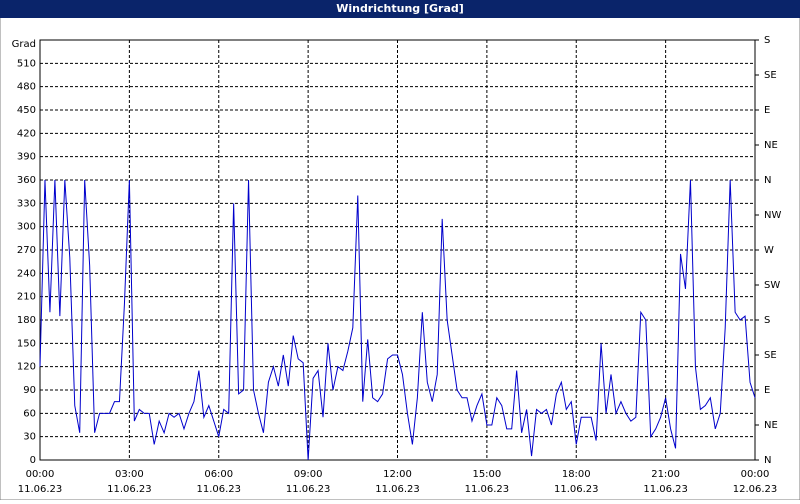  Describe the element at coordinates (397, 474) in the screenshot. I see `x-tick-label: 12:00` at that location.